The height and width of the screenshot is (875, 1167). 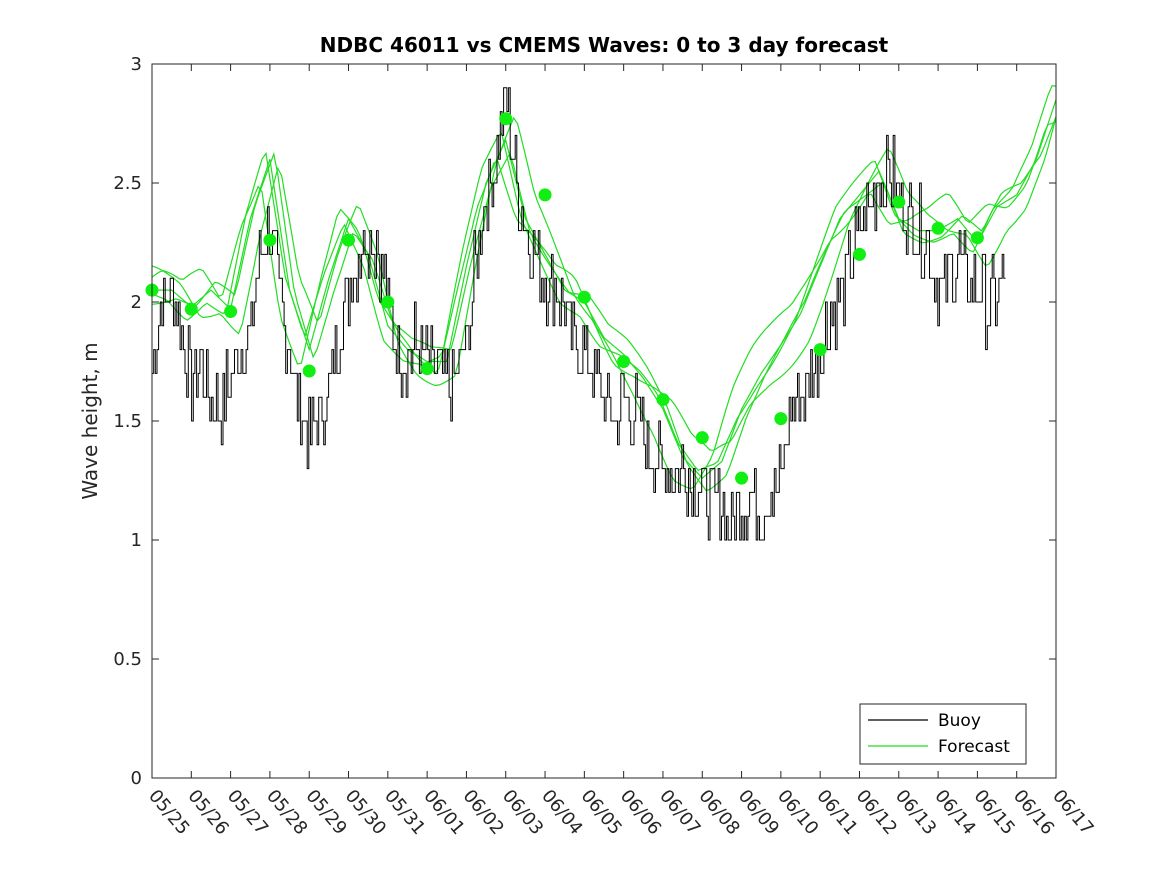 I want to click on x-tick-label: 06/07, so click(x=679, y=812).